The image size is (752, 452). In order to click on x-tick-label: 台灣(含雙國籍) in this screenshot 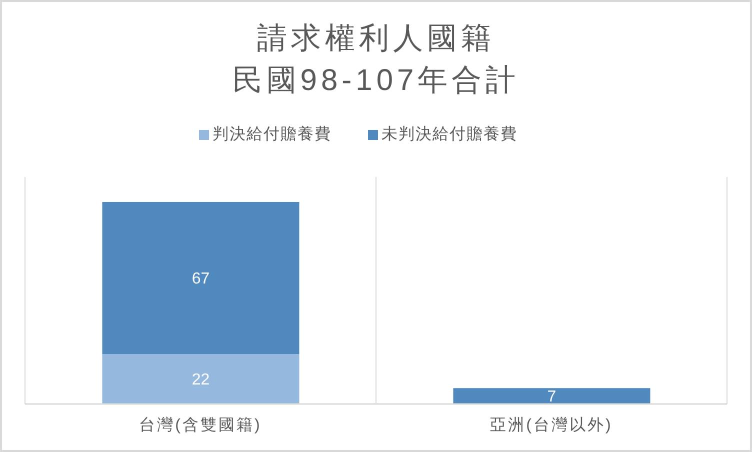, I will do `click(200, 425)`.